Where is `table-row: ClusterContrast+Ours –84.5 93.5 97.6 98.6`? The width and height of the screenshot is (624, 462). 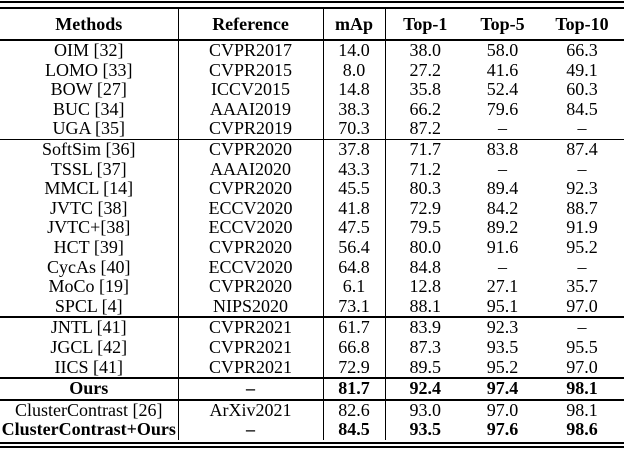
table-row: ClusterContrast+Ours –84.5 93.5 97.6 98.6 is located at coordinates (312, 430).